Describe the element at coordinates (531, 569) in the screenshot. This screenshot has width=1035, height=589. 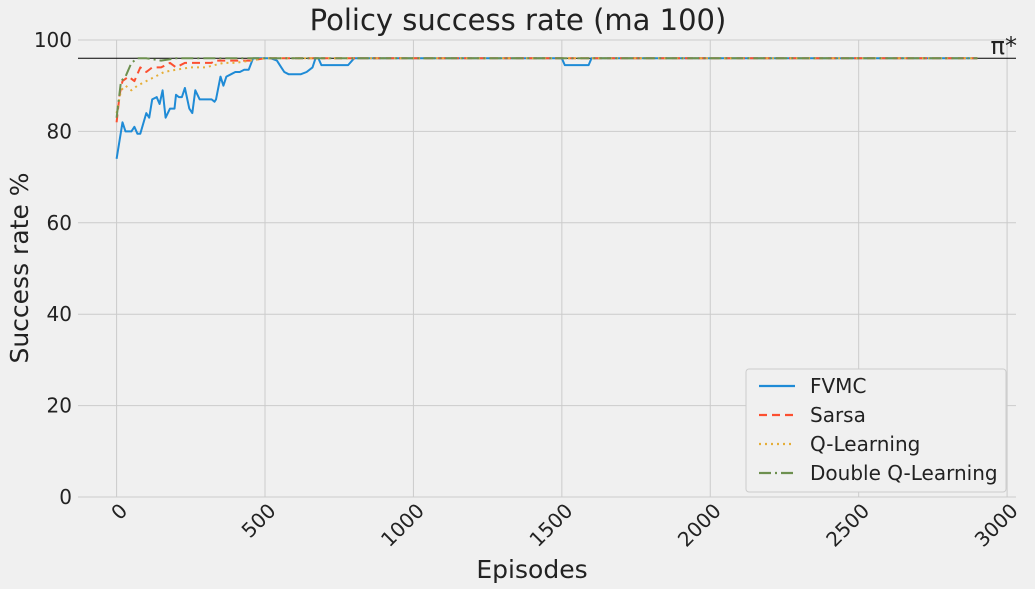
I see `x-axis-label: Episodes` at that location.